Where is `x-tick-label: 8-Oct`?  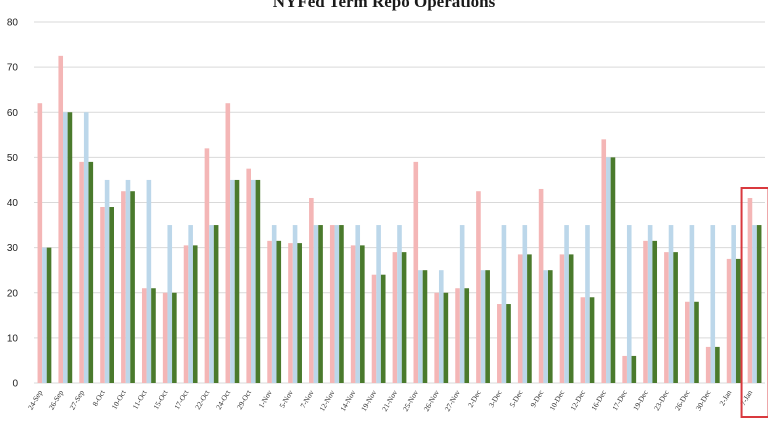 x-tick-label: 8-Oct is located at coordinates (98, 398).